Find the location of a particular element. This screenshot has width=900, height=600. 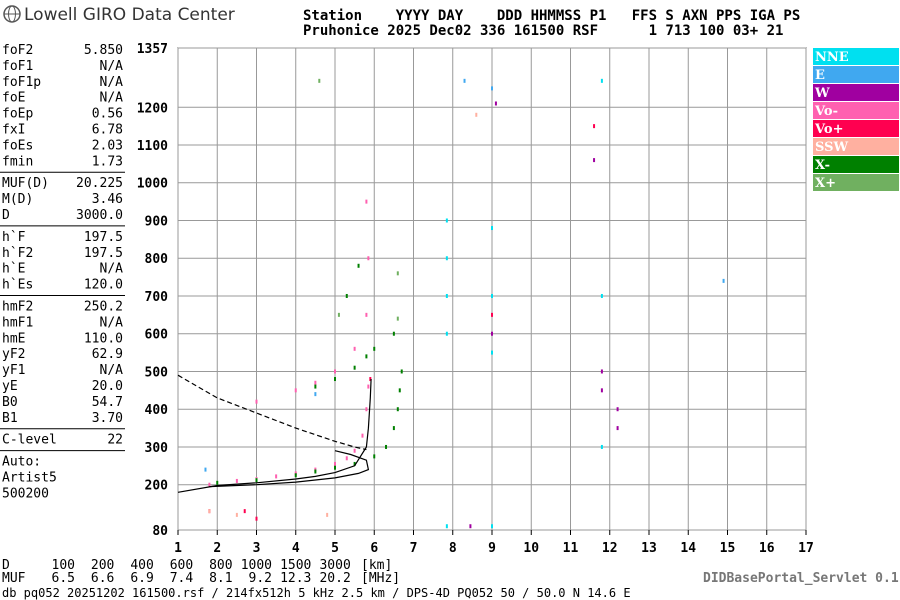

x-tick-label: 12 is located at coordinates (610, 548).